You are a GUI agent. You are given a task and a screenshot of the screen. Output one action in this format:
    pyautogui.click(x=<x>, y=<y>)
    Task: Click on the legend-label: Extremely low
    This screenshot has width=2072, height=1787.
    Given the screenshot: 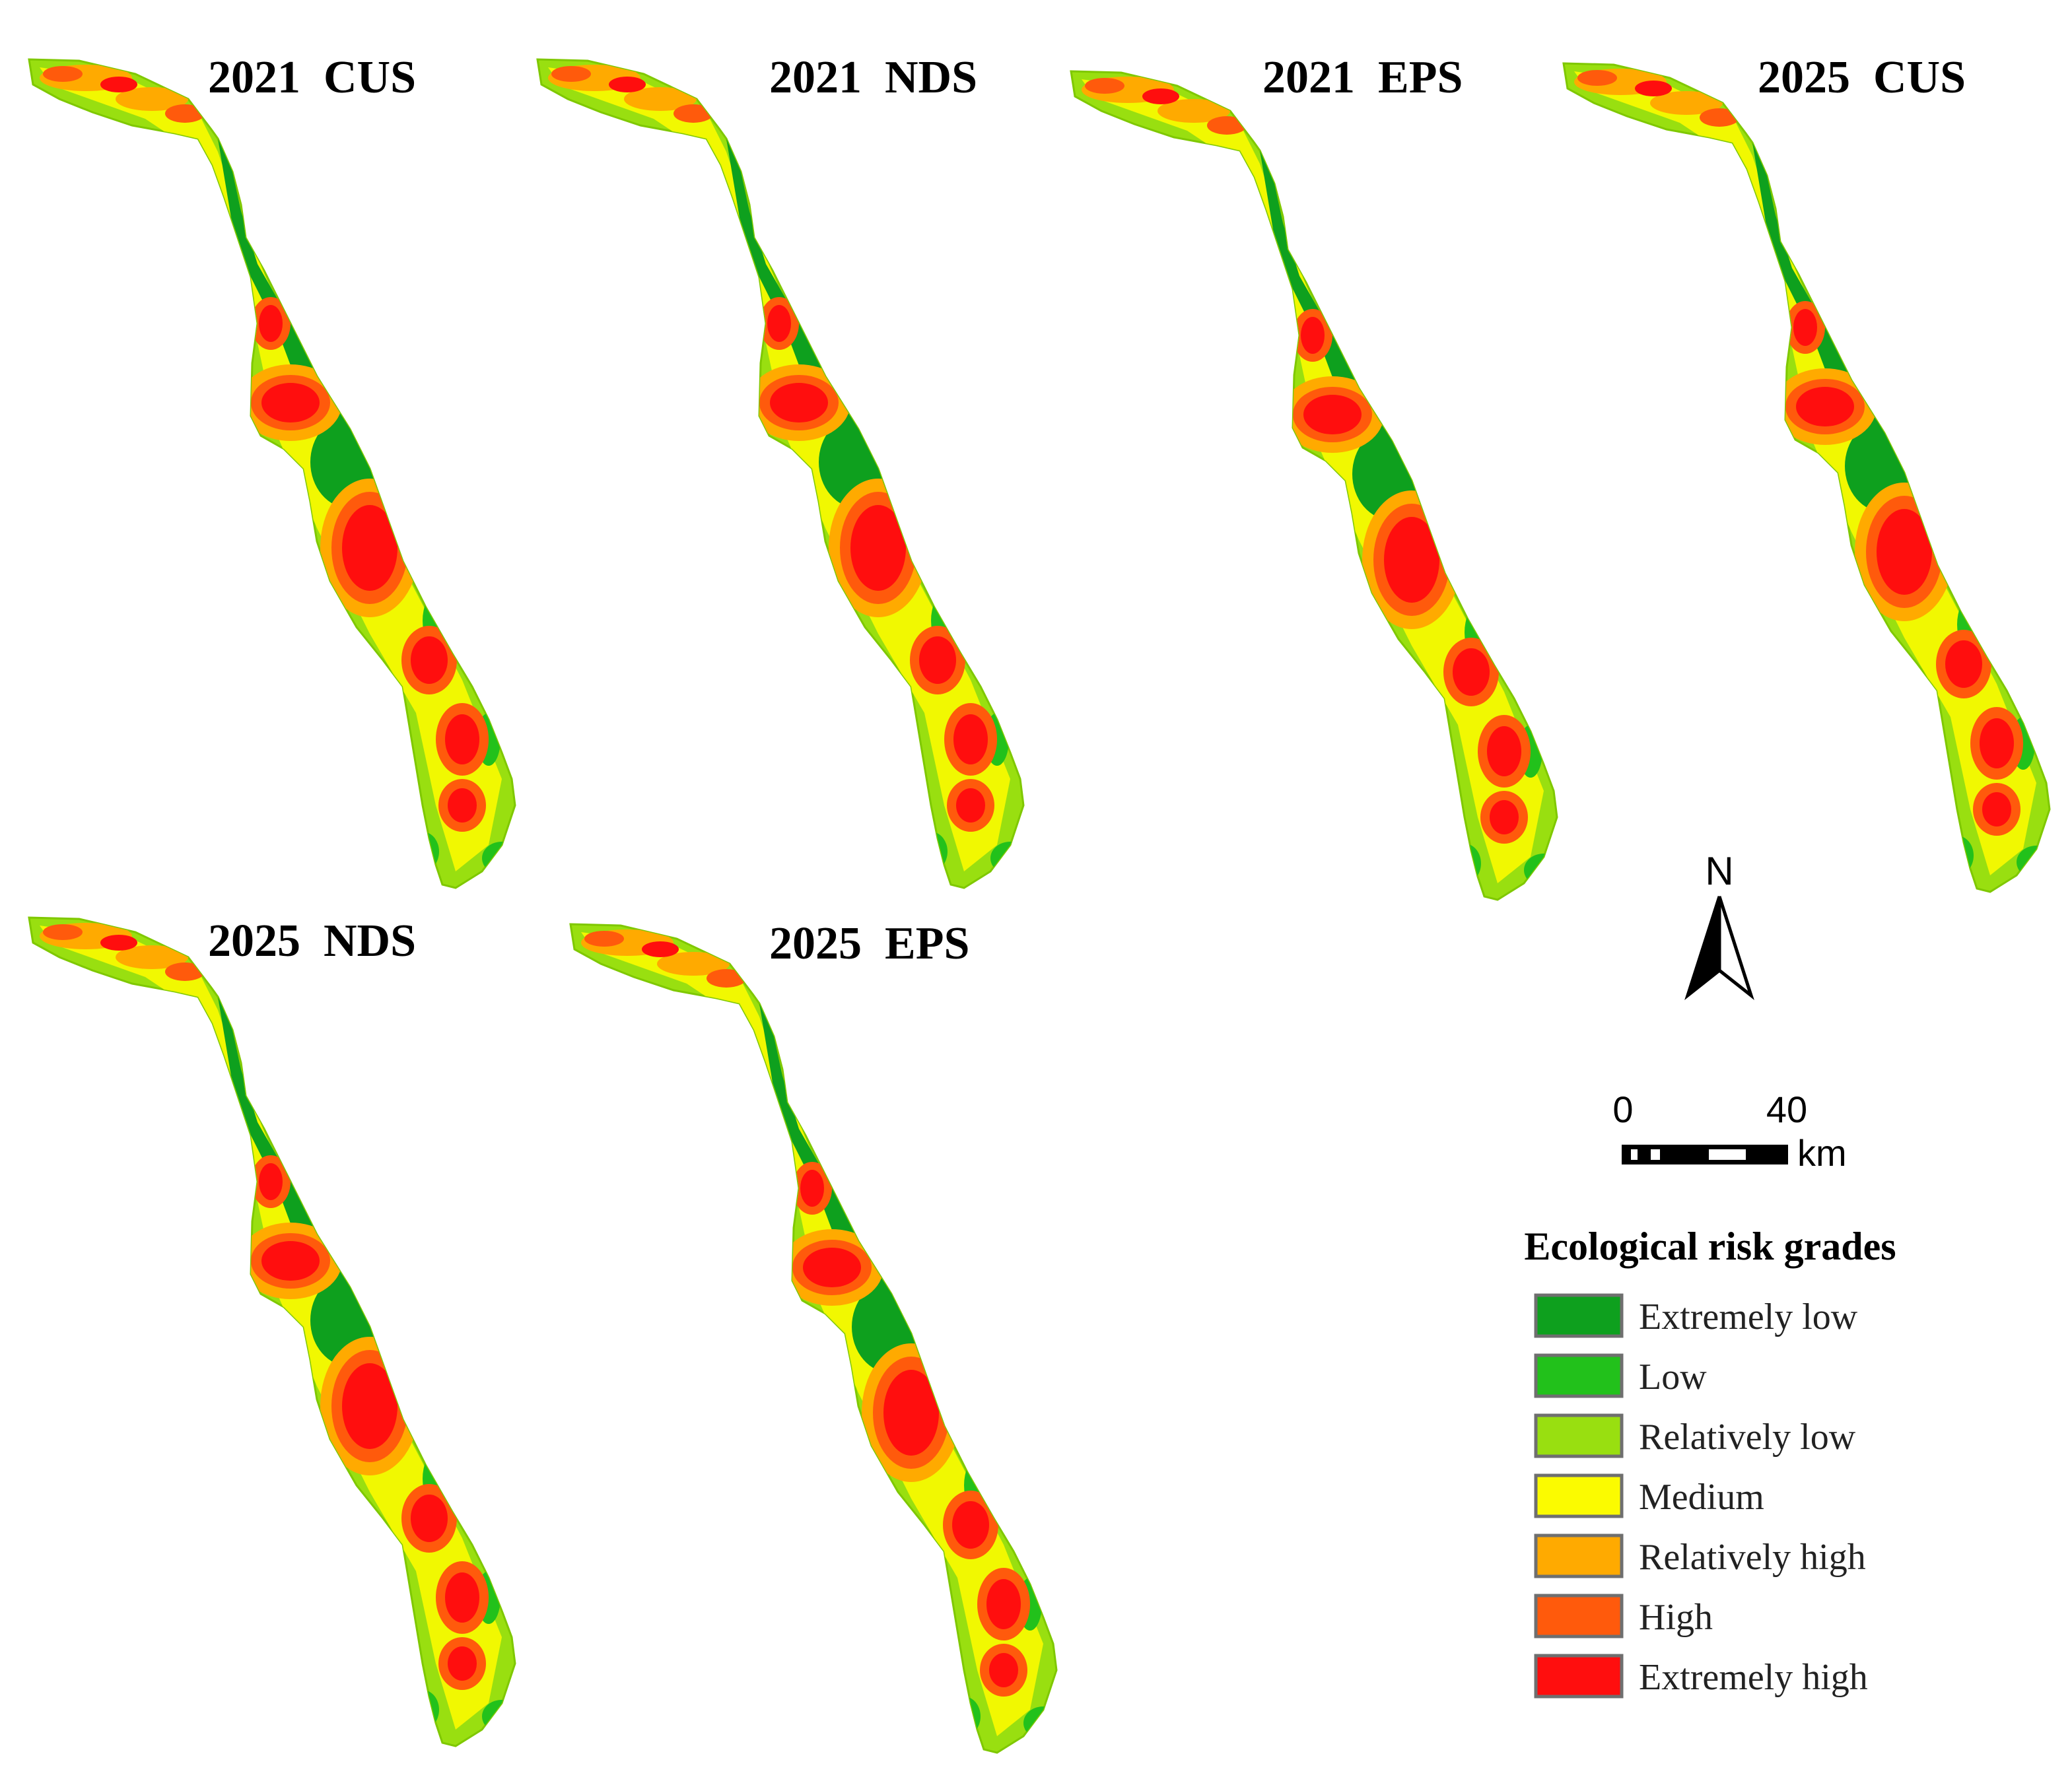 What is the action you would take?
    pyautogui.click(x=1748, y=1317)
    